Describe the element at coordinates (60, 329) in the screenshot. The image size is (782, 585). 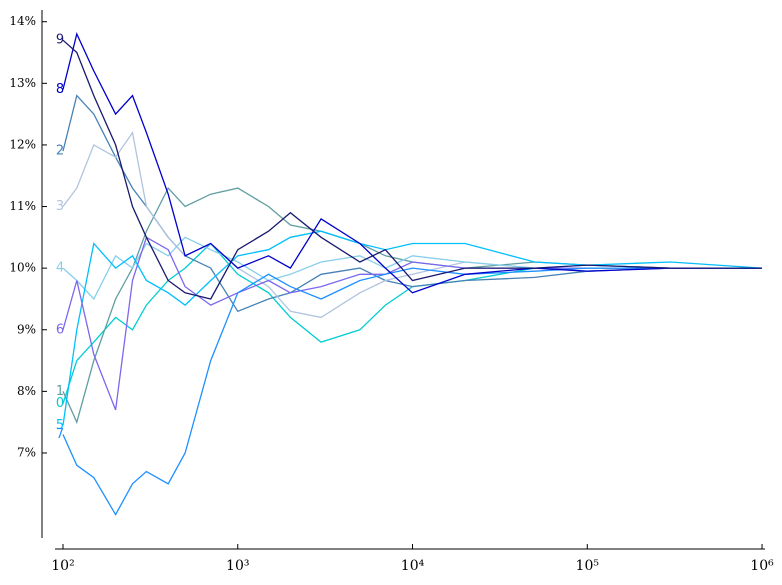
I see `series-label: 6` at that location.